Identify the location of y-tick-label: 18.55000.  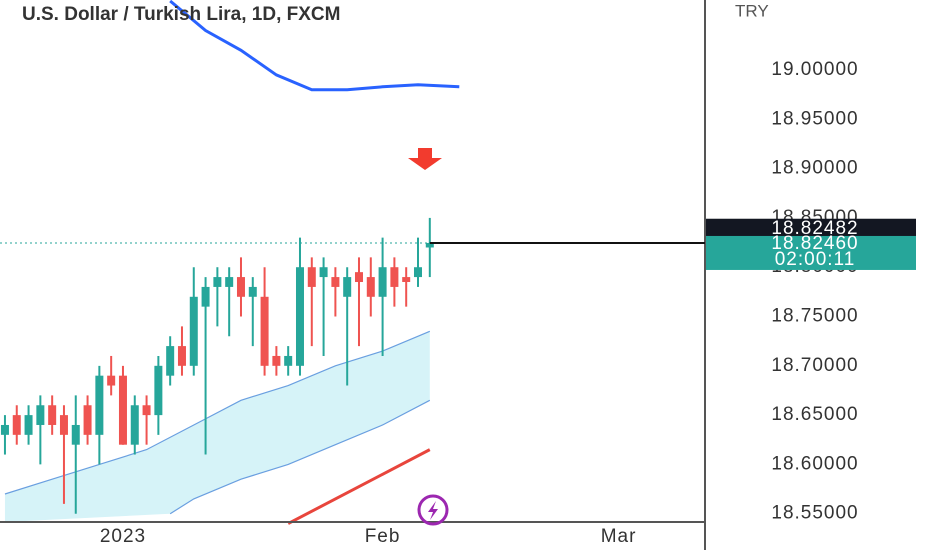
(814, 513).